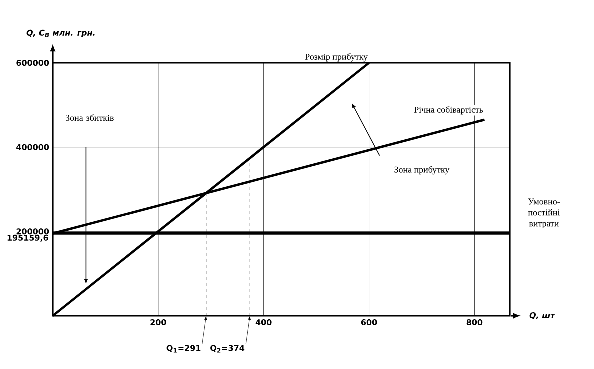 This screenshot has width=594, height=369. I want to click on series-label: Розмір прибутку, so click(336, 57).